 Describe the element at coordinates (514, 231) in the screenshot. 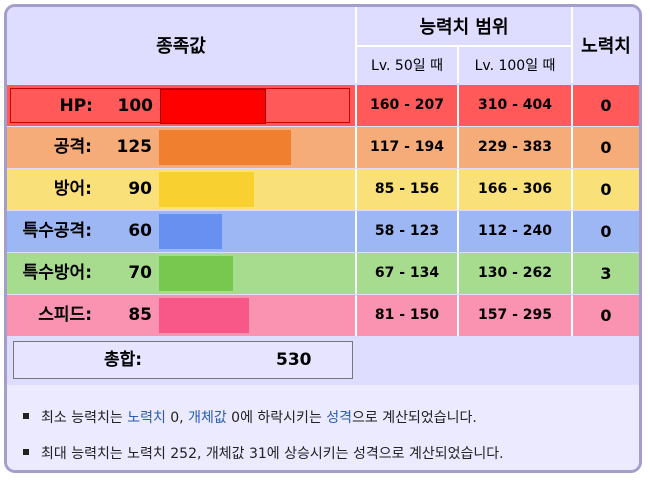

I see `range-lv100: 112 - 240` at that location.